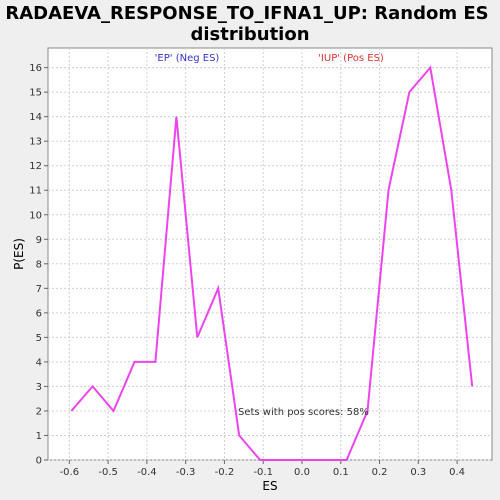 This screenshot has width=500, height=500. I want to click on y-tick-label: 10, so click(35, 215).